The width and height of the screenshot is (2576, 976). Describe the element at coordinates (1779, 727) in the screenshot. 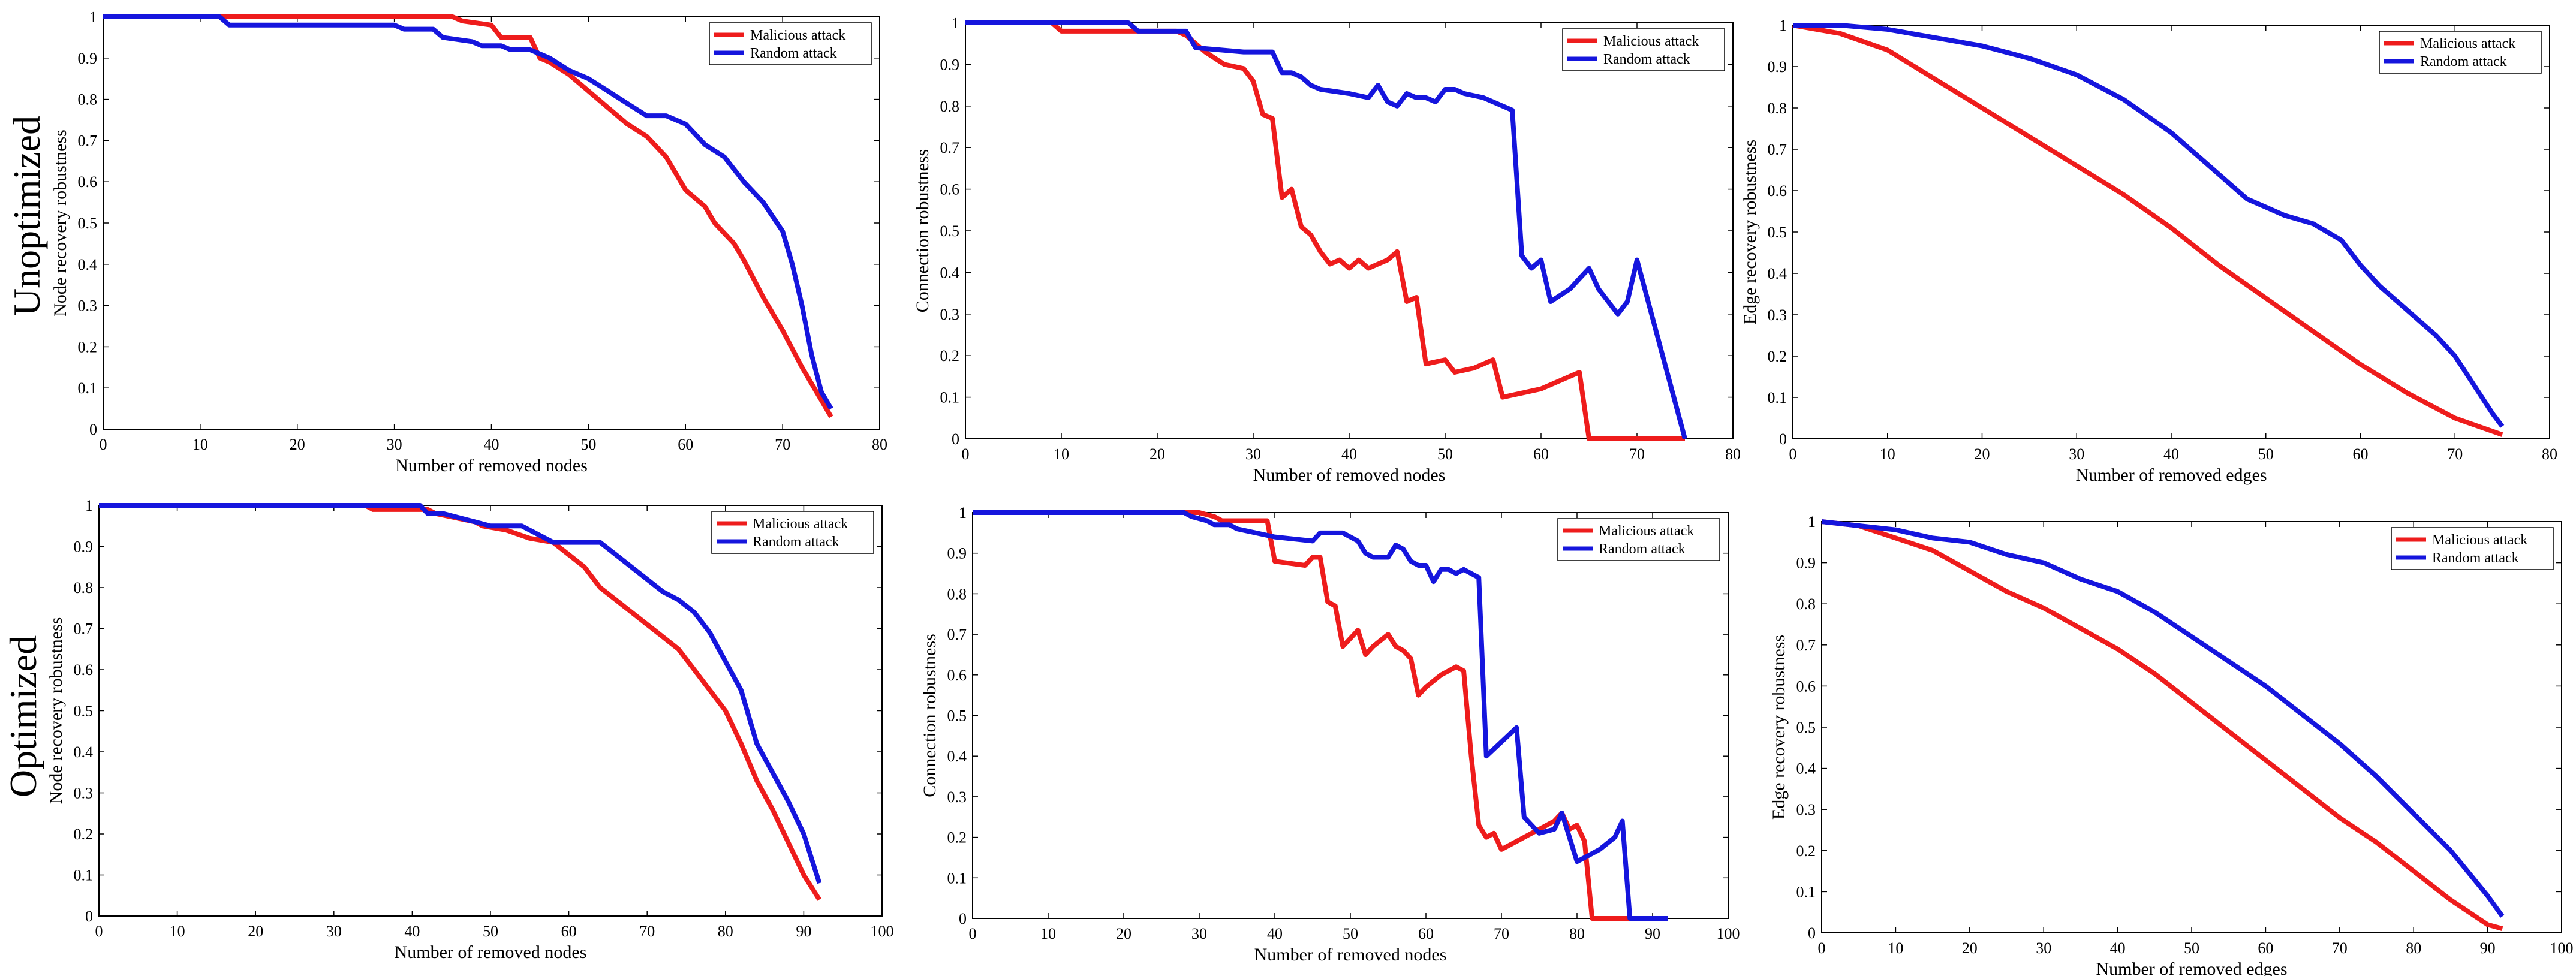

I see `y-axis-label: Edge recovery robustness` at that location.